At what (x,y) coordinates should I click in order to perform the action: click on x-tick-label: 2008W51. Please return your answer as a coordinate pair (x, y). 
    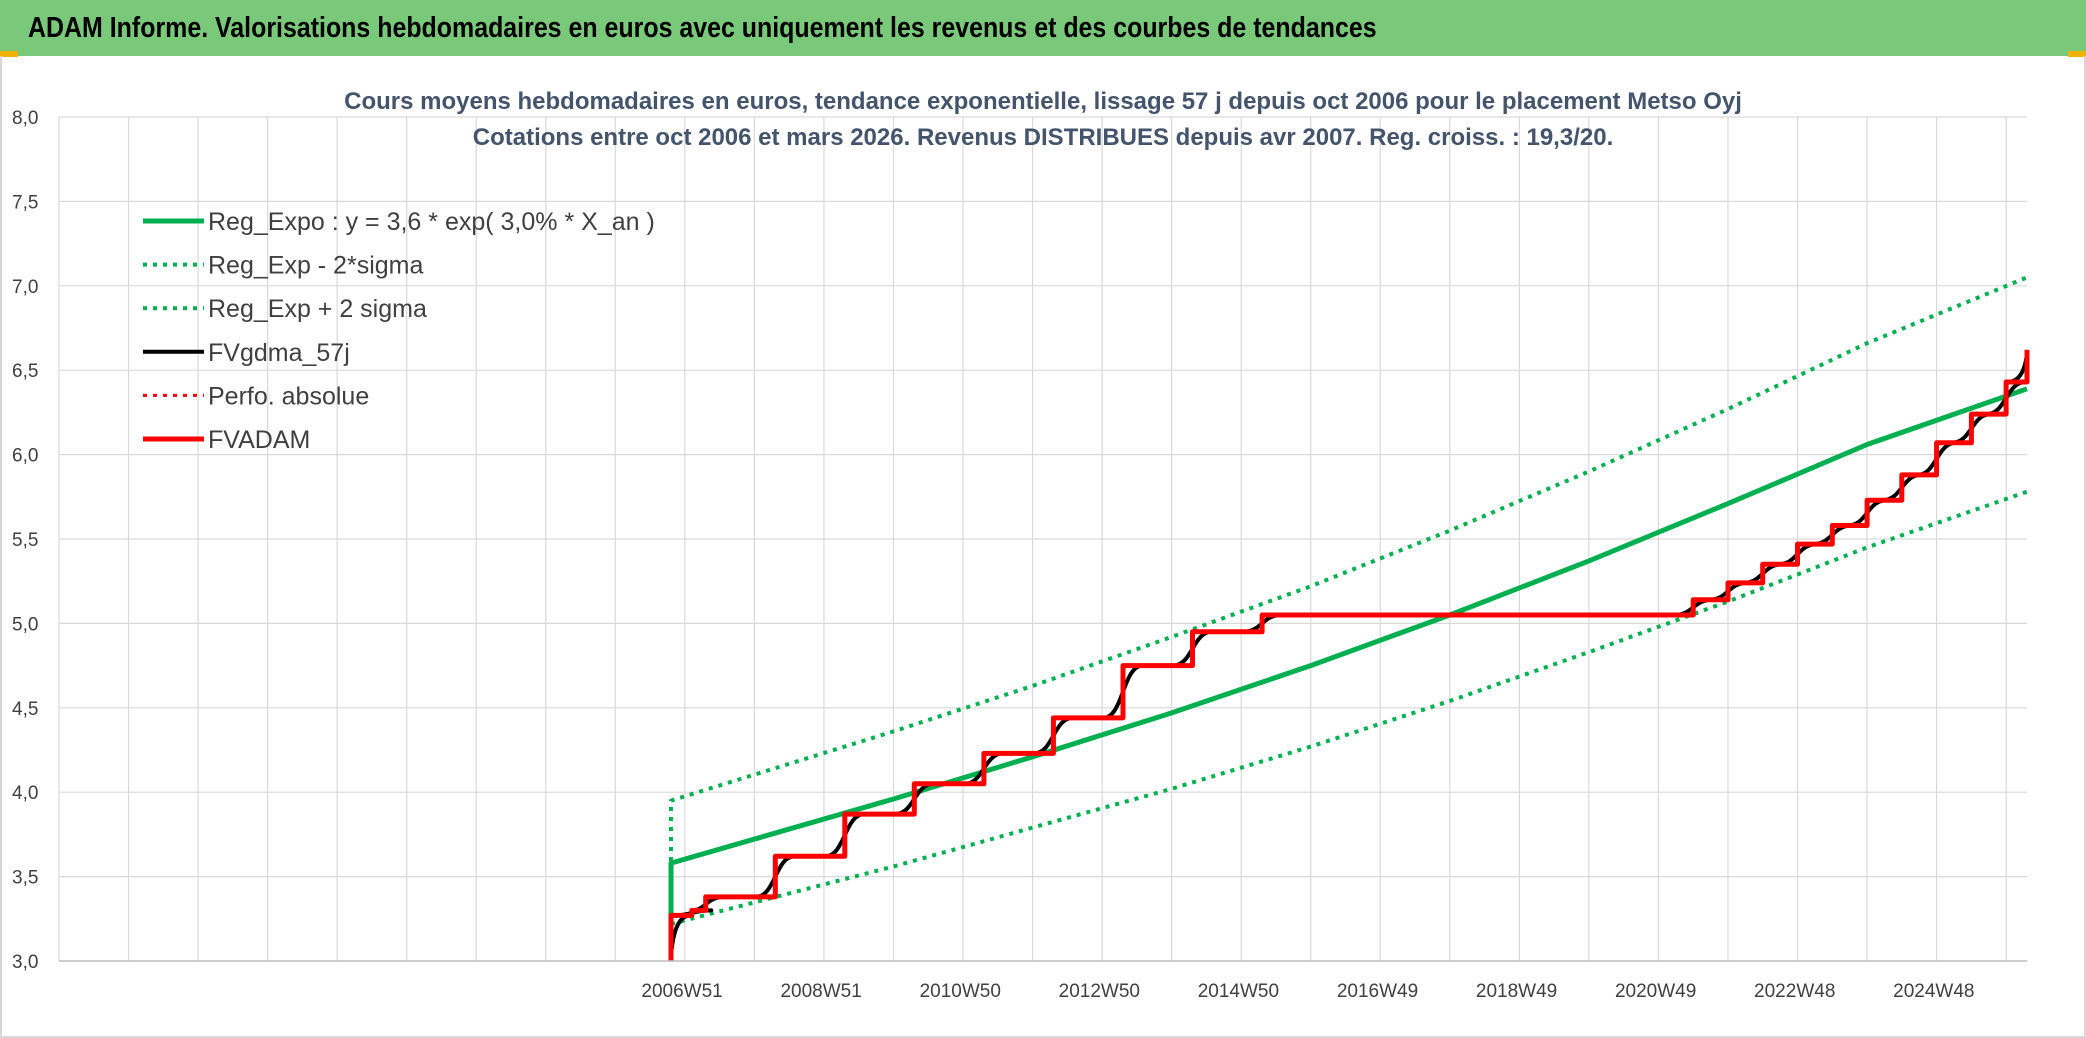
    Looking at the image, I should click on (820, 991).